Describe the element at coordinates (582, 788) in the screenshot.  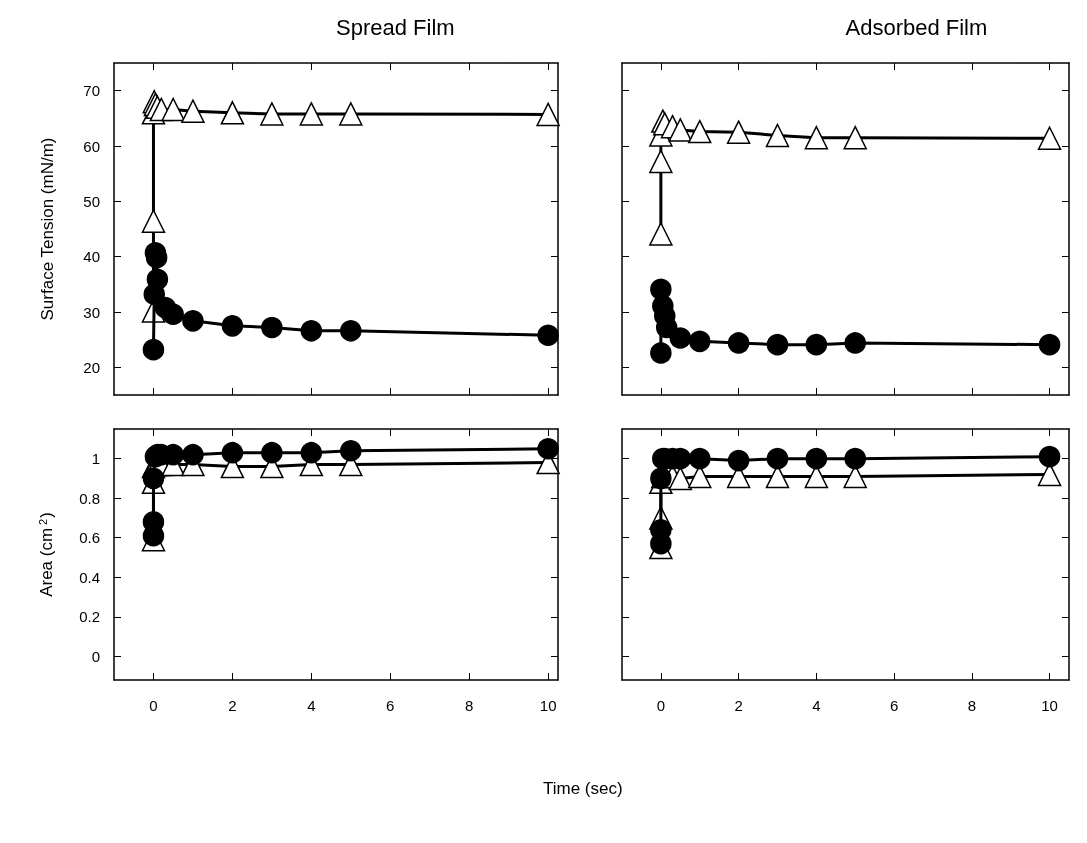
I see `x-axis-title: Time (sec)` at that location.